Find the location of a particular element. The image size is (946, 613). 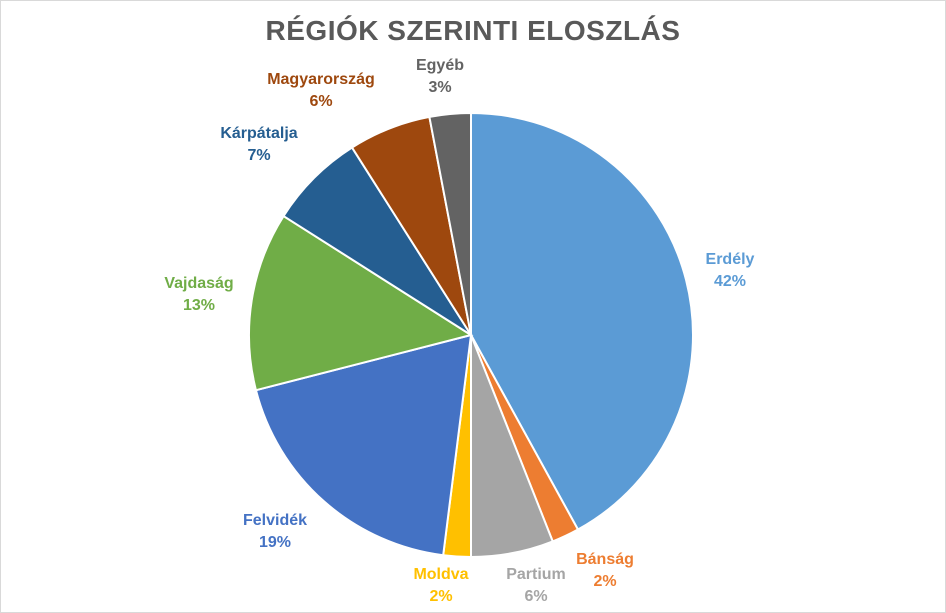

slice-name: Egyéb is located at coordinates (439, 65).